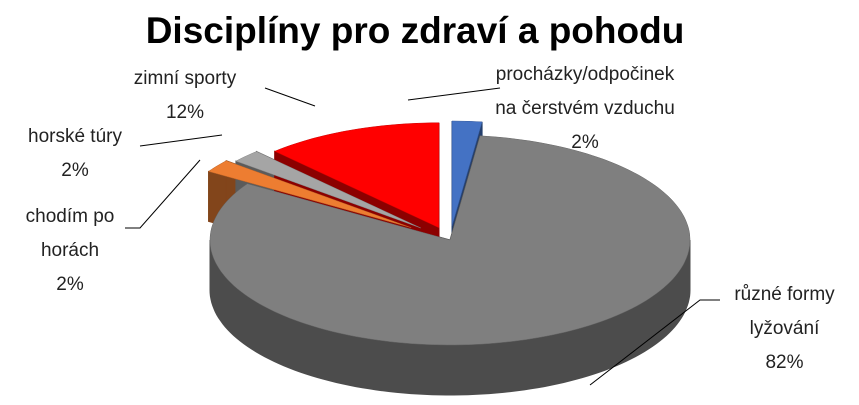  I want to click on data-label: zimní sporty 12%, so click(185, 96).